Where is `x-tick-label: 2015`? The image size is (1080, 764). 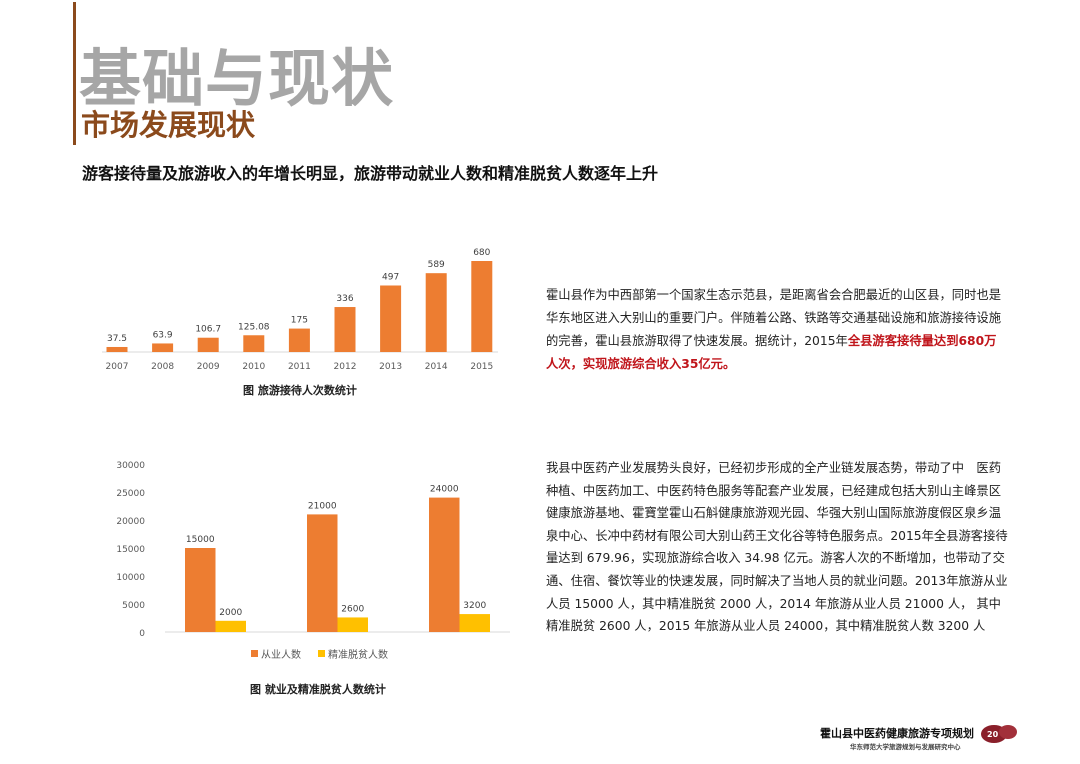 x-tick-label: 2015 is located at coordinates (481, 367).